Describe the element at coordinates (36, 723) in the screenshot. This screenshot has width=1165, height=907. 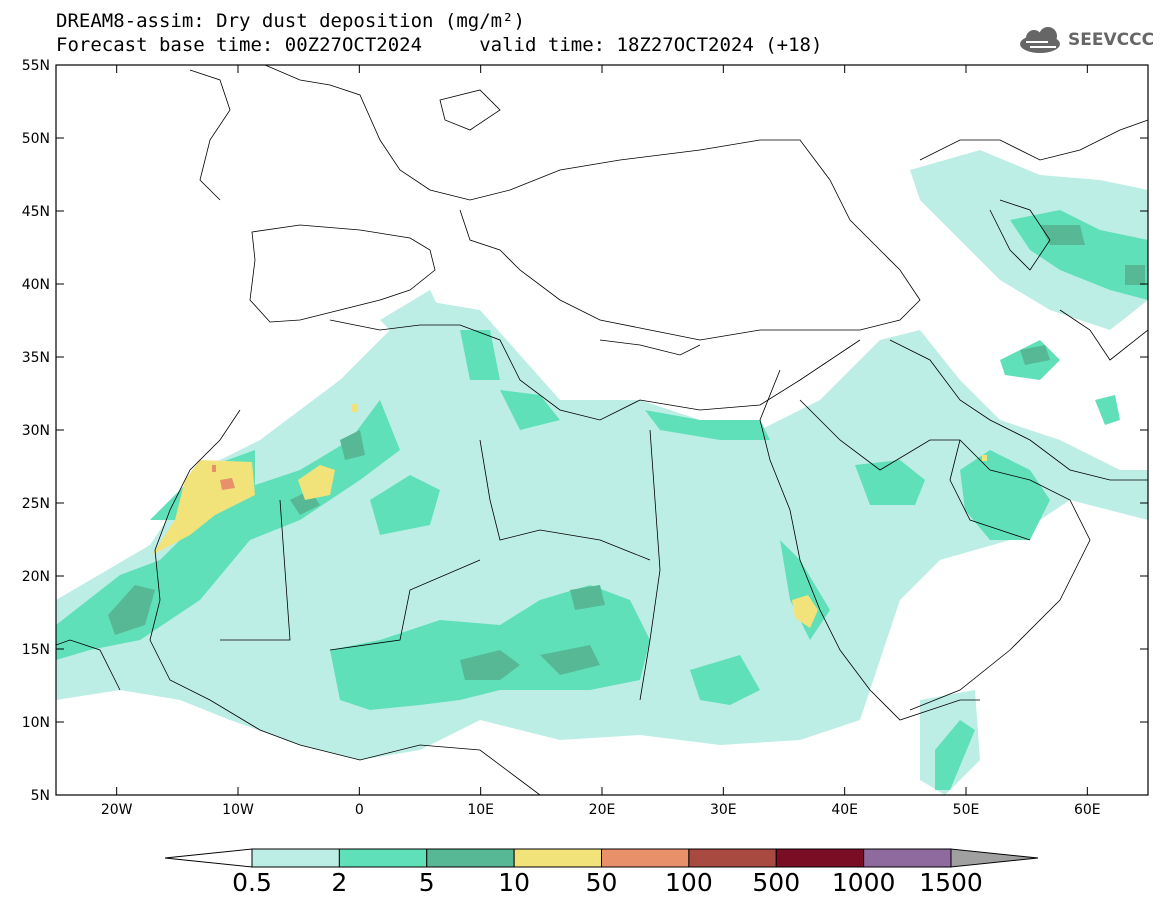
I see `lat-tick-label: 10N` at that location.